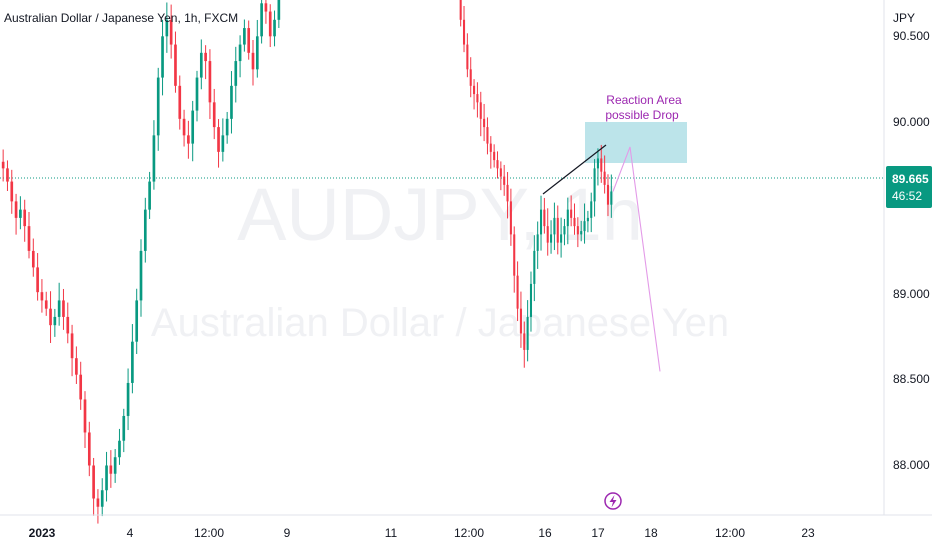  I want to click on trend-line, so click(574, 169).